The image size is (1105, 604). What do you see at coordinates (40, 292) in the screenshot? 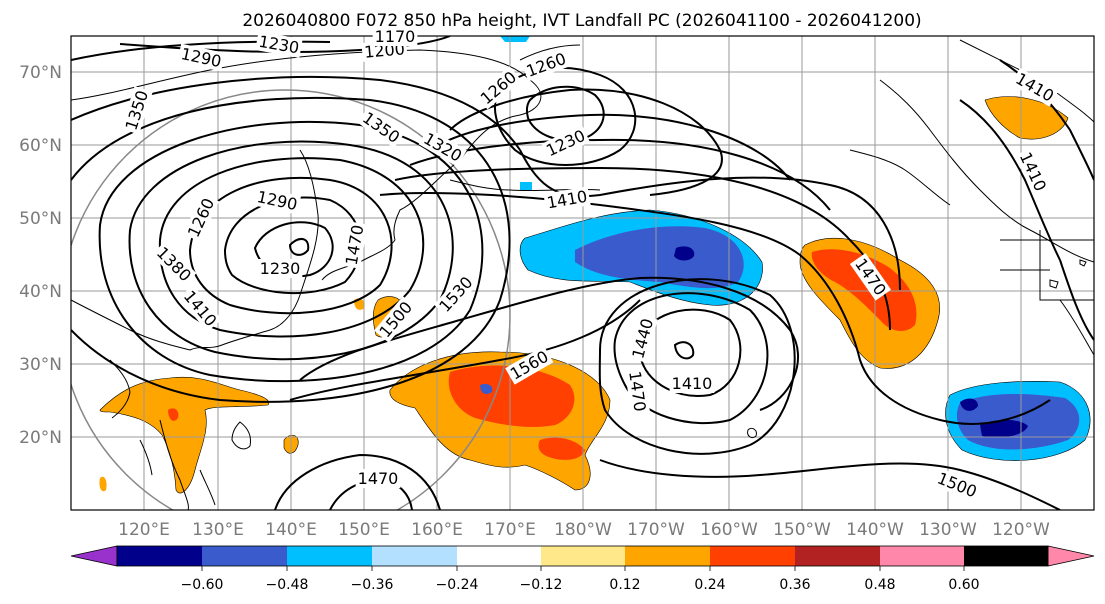
I see `lat-label: 40°N` at bounding box center [40, 292].